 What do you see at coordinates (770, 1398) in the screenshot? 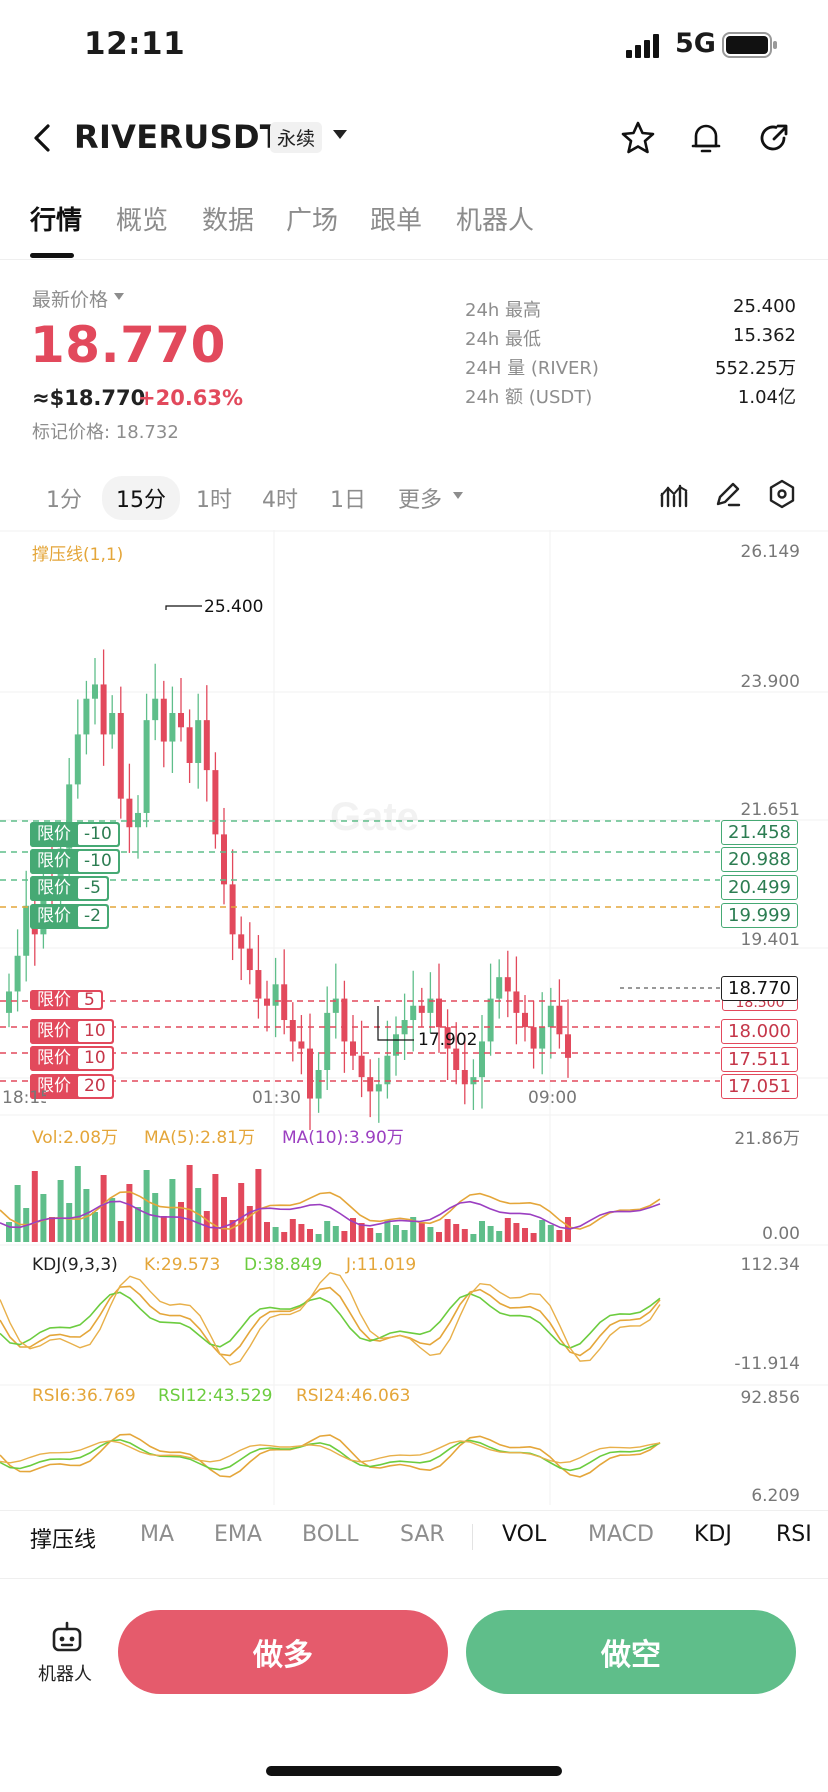
I see `rsi-axis-max: 92.856` at bounding box center [770, 1398].